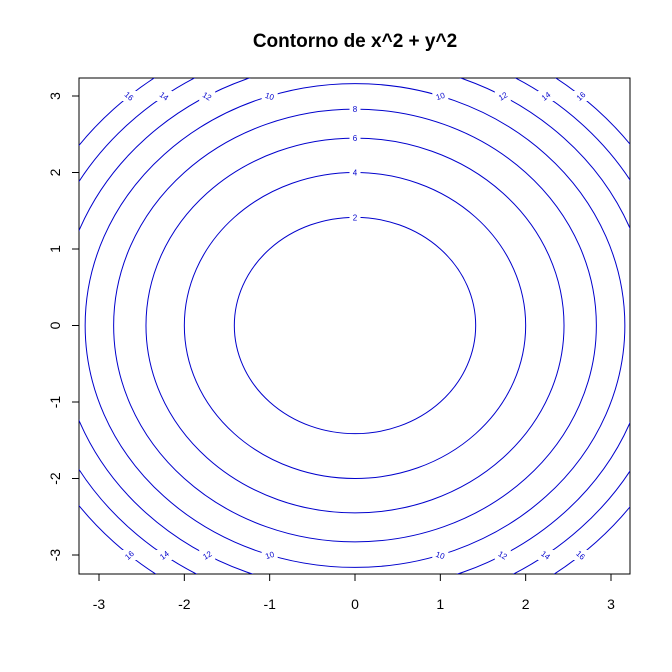 The width and height of the screenshot is (672, 672). Describe the element at coordinates (55, 325) in the screenshot. I see `y-tick-label: 0` at that location.